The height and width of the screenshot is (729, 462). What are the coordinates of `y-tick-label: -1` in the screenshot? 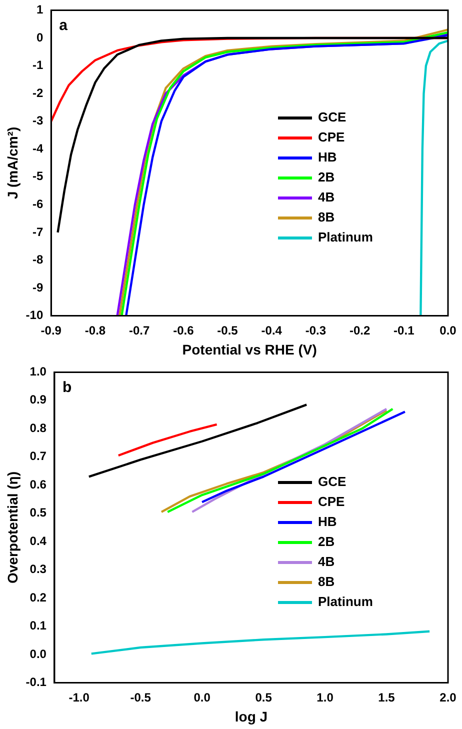 It's located at (38, 65).